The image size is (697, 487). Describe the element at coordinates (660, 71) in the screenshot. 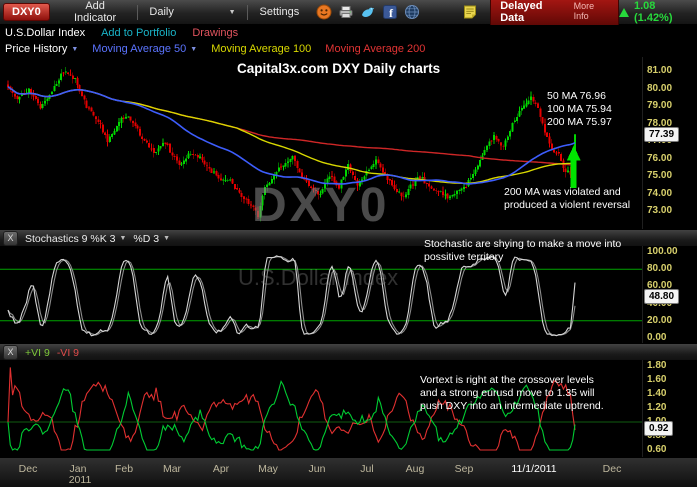

I see `axis-tick-label: 81.00` at that location.